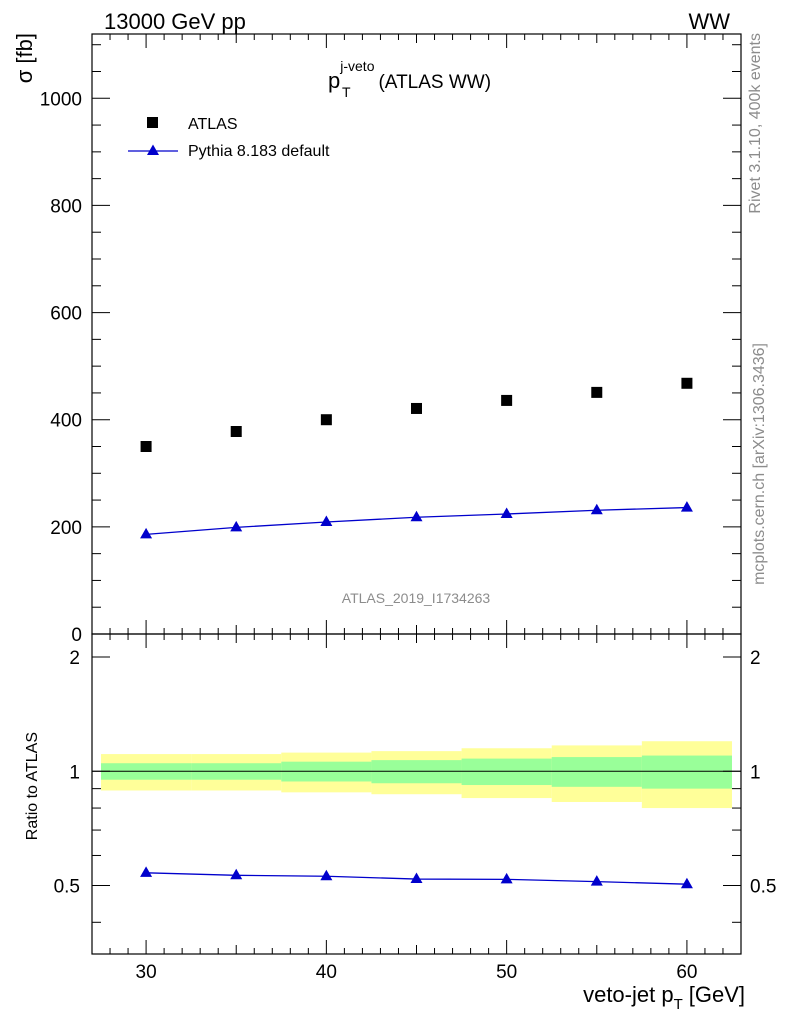  What do you see at coordinates (32, 786) in the screenshot?
I see `ratio-axis-label: Ratio to ATLAS` at bounding box center [32, 786].